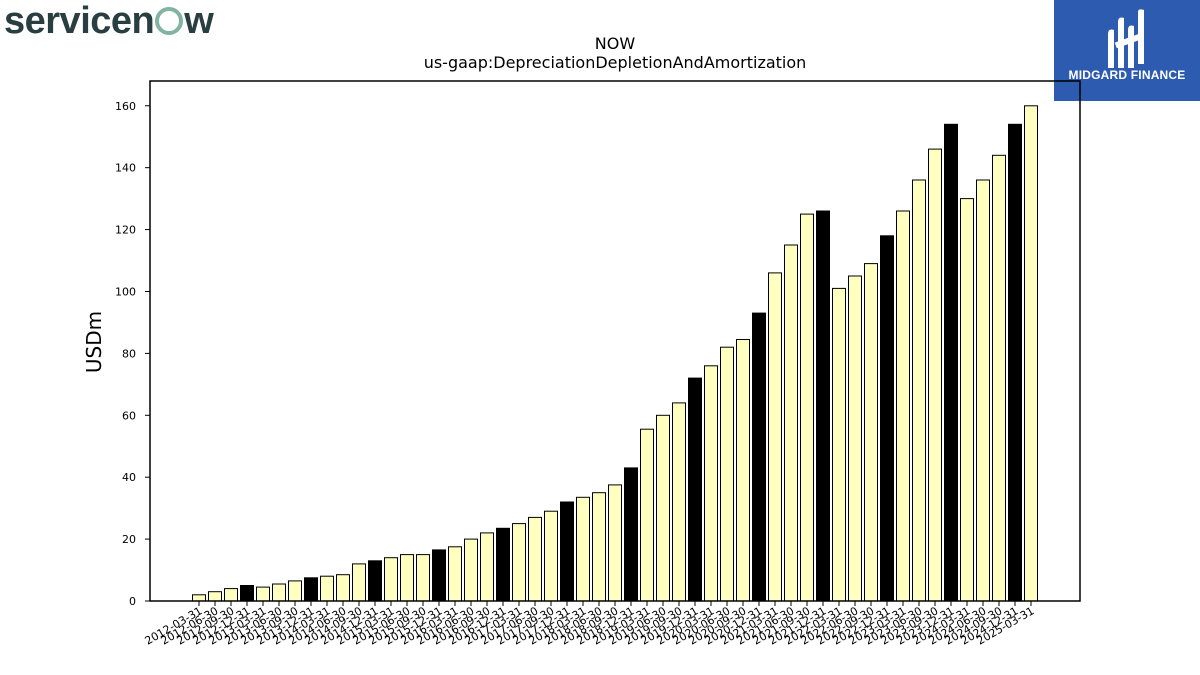  I want to click on y-tick-label: 0, so click(132, 601).